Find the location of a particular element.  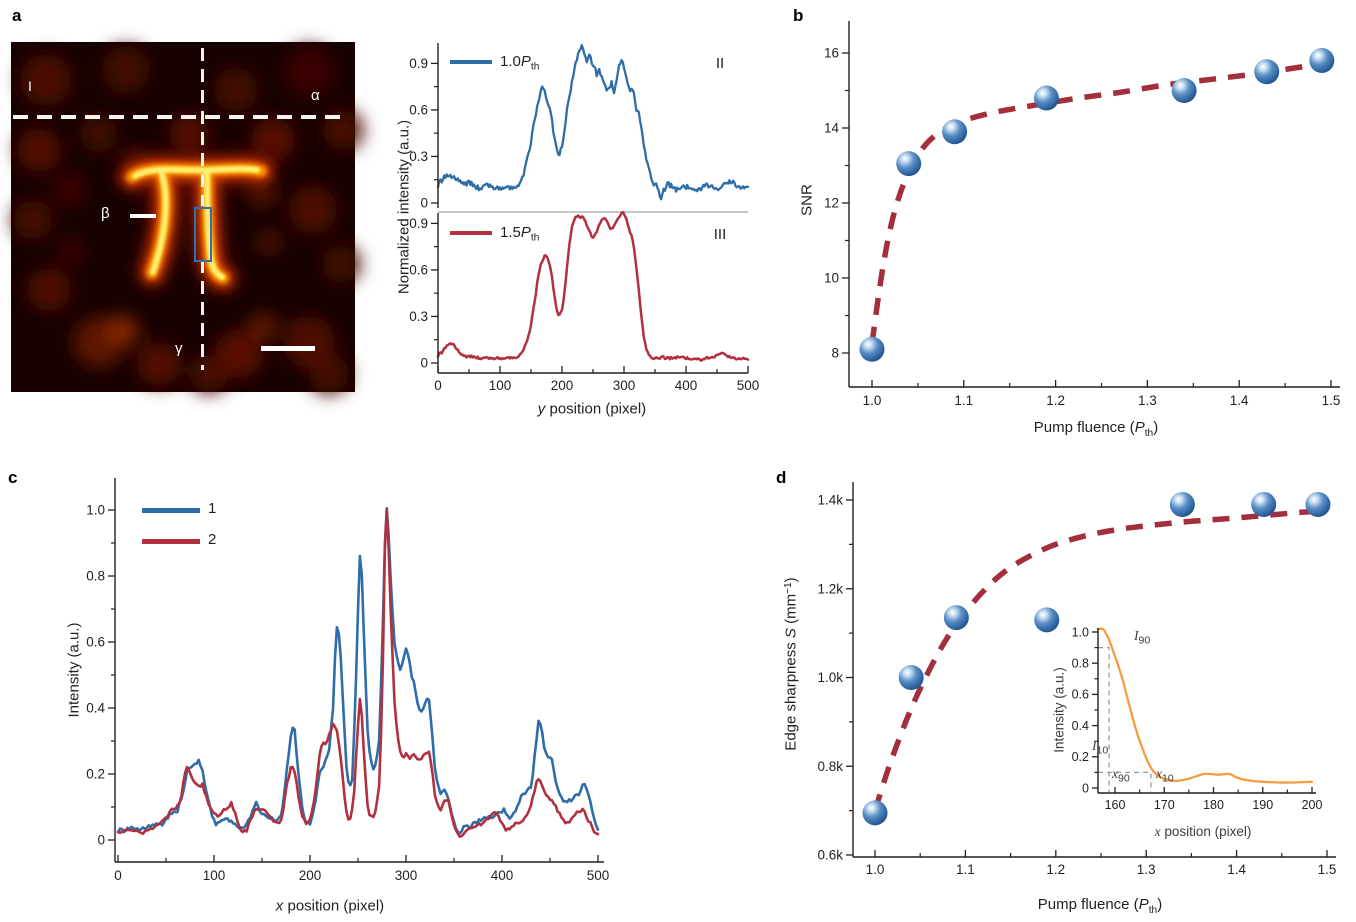

inset-annotation-I90: I90 is located at coordinates (1142, 637).